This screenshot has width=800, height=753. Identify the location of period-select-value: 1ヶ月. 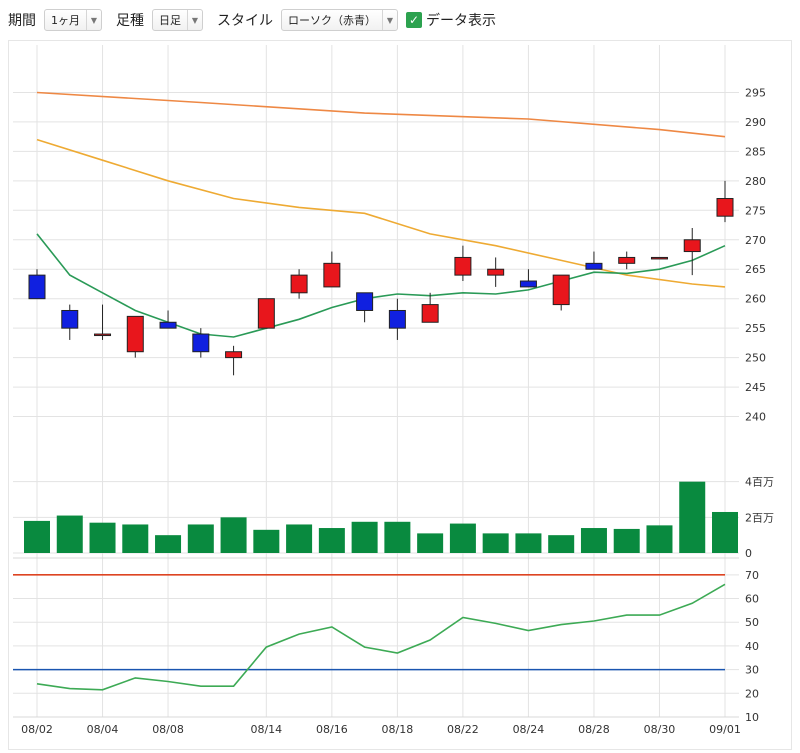
(65, 20).